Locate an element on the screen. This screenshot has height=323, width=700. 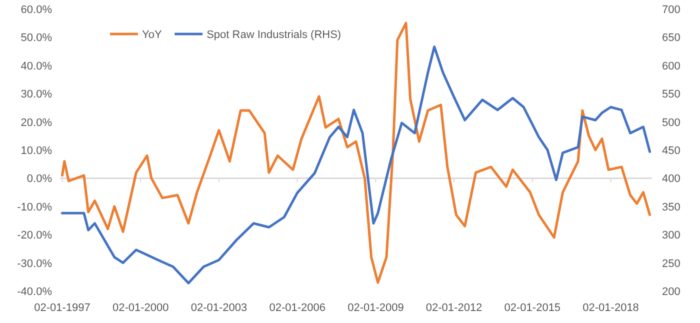
y-tick-label: -30.0% is located at coordinates (34, 264).